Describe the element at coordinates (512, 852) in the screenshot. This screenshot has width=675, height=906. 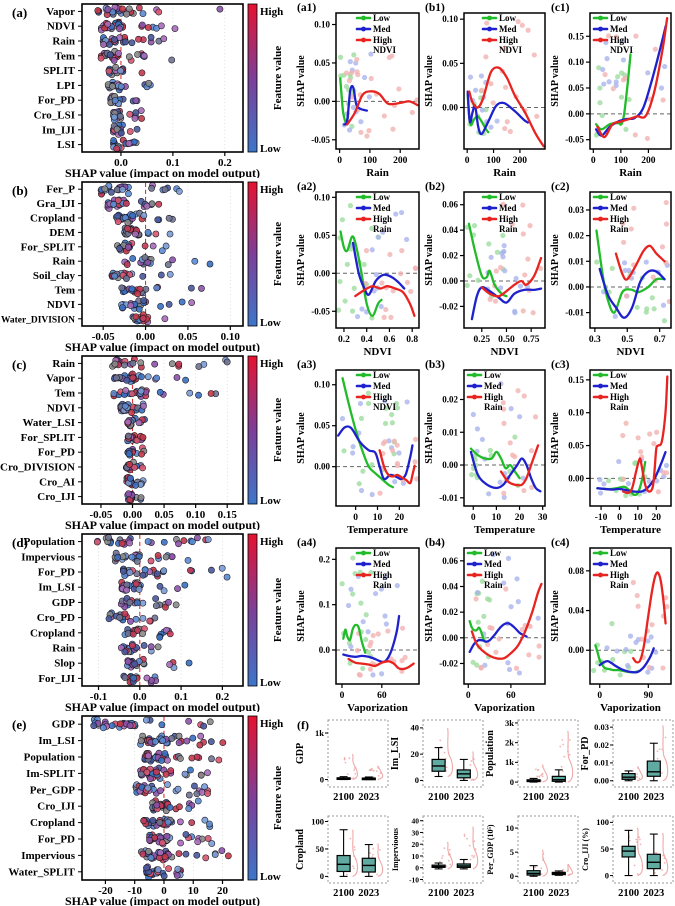
I see `y-tick-label: 5` at that location.